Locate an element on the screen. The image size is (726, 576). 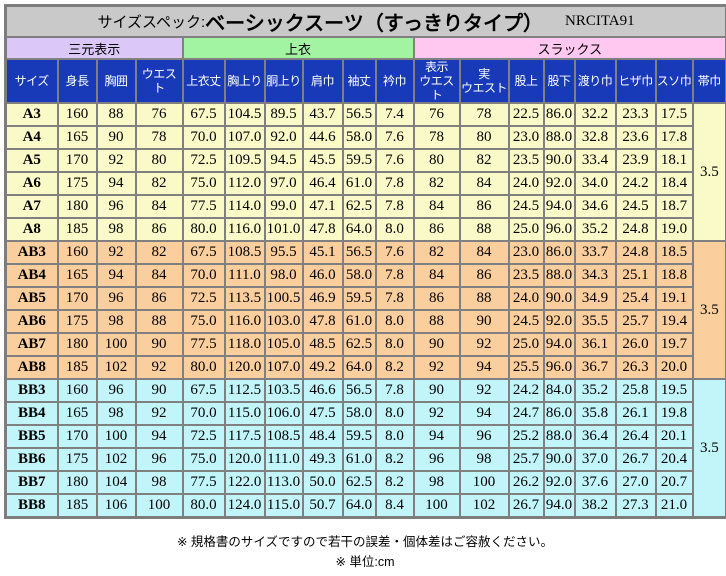
size-cell: BB5 is located at coordinates (31, 436).